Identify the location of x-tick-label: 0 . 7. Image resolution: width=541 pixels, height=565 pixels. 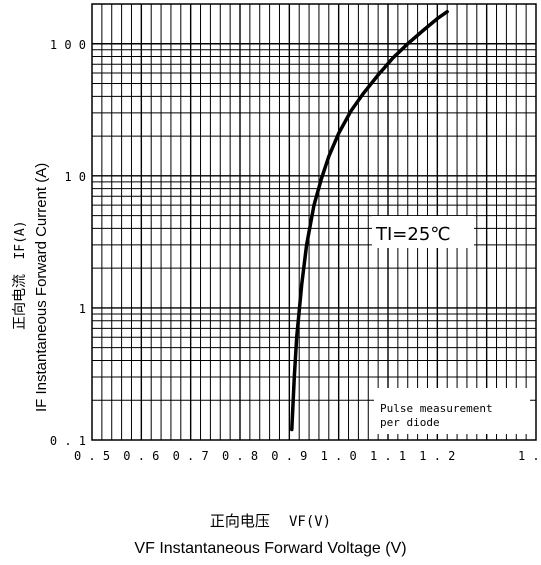
(191, 456).